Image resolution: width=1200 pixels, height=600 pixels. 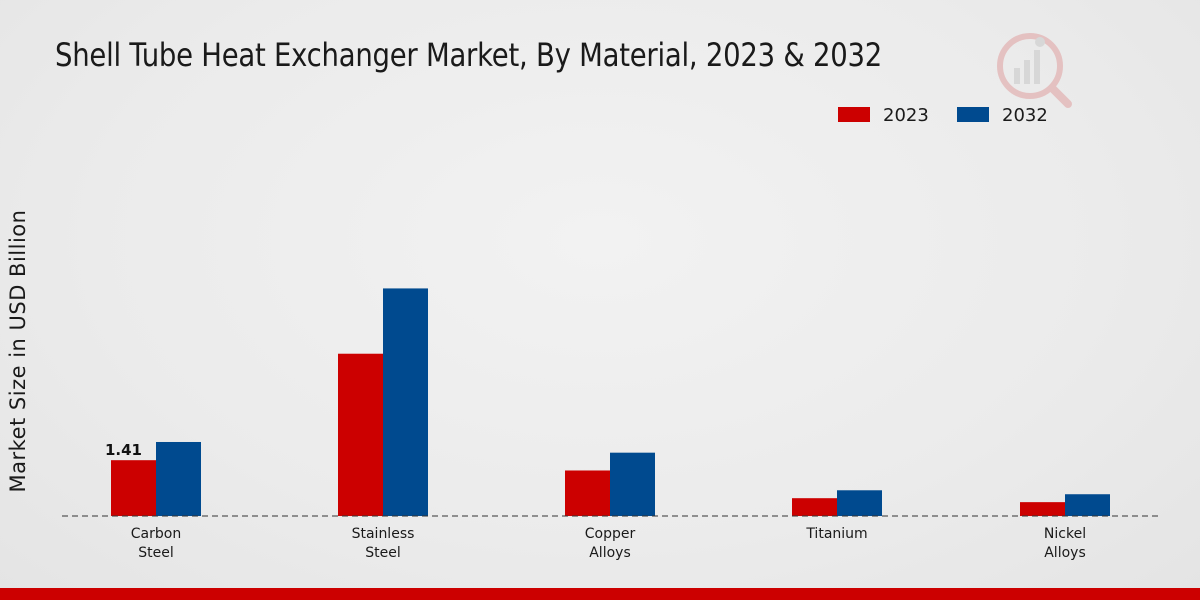 I want to click on x-tick-label-4: Nickel Alloys, so click(x=1065, y=543).